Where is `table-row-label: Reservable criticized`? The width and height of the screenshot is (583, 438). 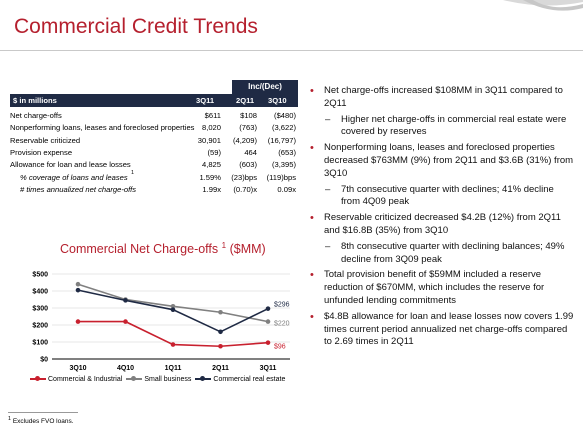 table-row-label: Reservable criticized is located at coordinates (45, 140).